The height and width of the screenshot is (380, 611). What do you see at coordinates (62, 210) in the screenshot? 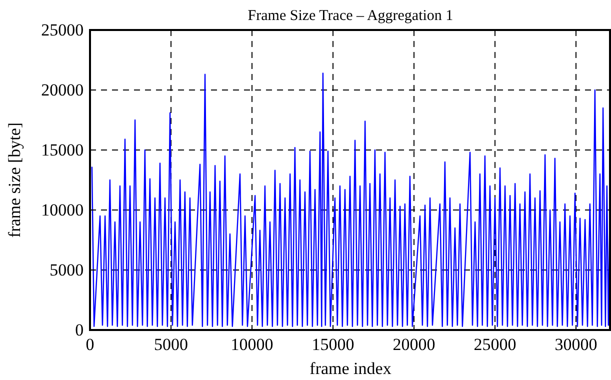
I see `y-tick-label: 10000` at bounding box center [62, 210].